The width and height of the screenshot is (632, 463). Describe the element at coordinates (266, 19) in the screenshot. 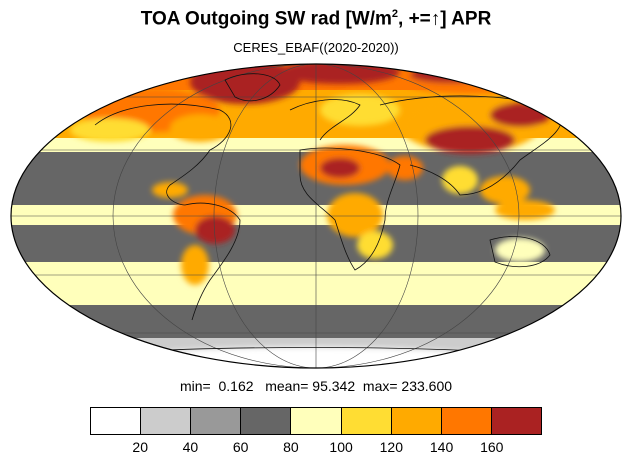

I see `title-main: TOA Outgoing SW rad [W/m` at that location.